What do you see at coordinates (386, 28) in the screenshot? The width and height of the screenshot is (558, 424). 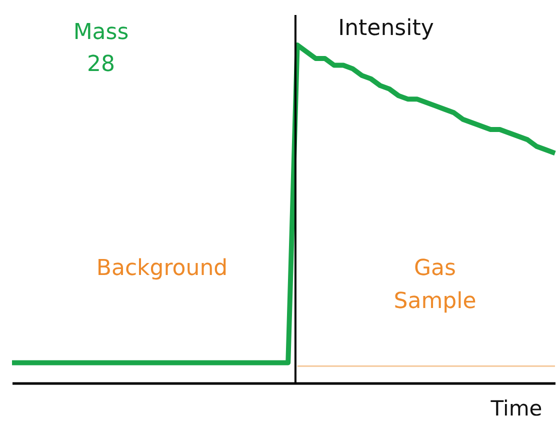 I see `y-axis-title: Intensity` at bounding box center [386, 28].